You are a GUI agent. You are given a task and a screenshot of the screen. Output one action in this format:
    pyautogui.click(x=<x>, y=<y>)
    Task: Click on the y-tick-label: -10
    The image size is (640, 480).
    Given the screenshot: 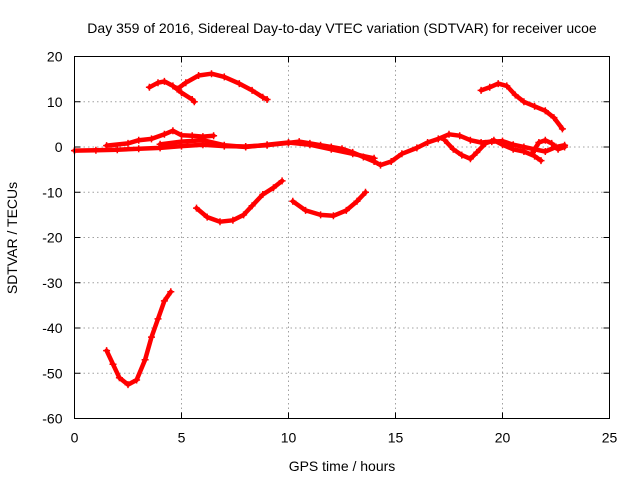 What is the action you would take?
    pyautogui.click(x=52, y=192)
    